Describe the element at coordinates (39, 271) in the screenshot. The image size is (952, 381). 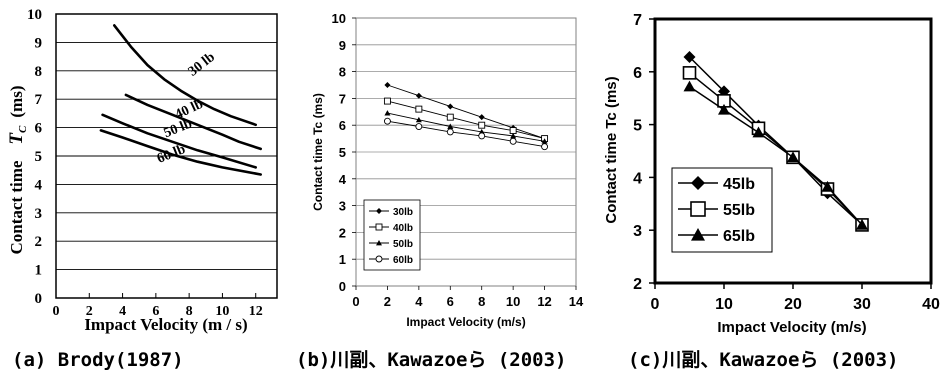
I see `chart-a-y-tick-label: 1` at that location.